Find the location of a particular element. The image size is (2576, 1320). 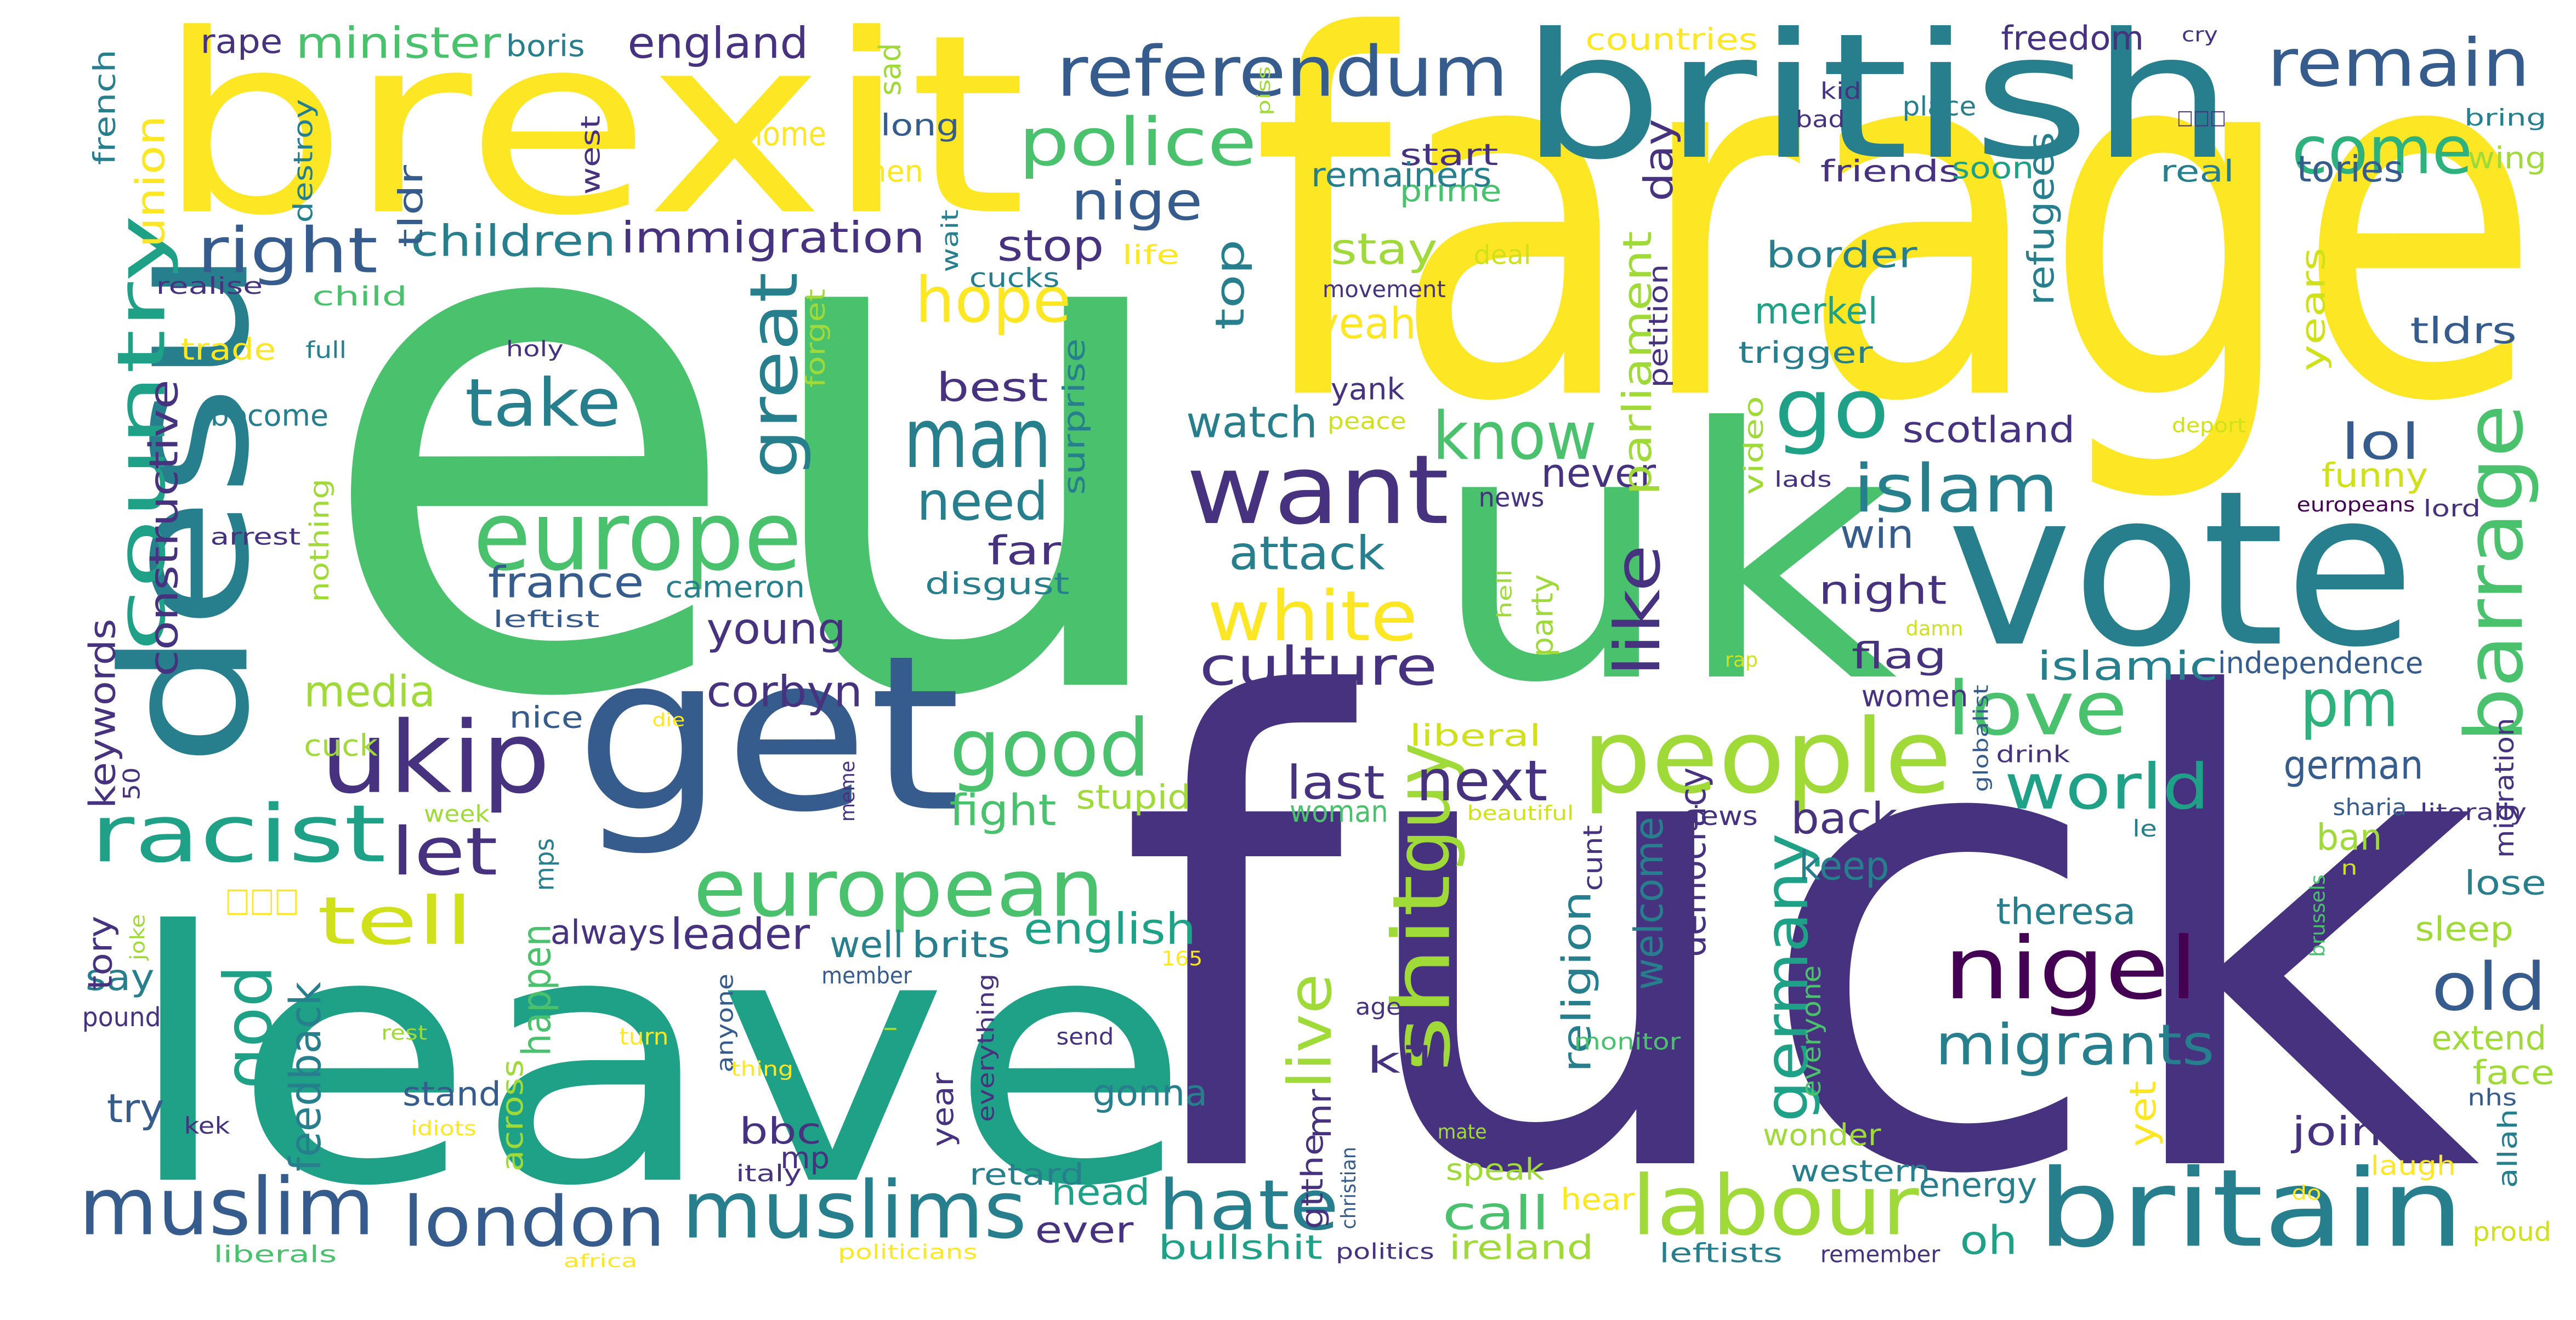

word: feedback is located at coordinates (306, 1076).